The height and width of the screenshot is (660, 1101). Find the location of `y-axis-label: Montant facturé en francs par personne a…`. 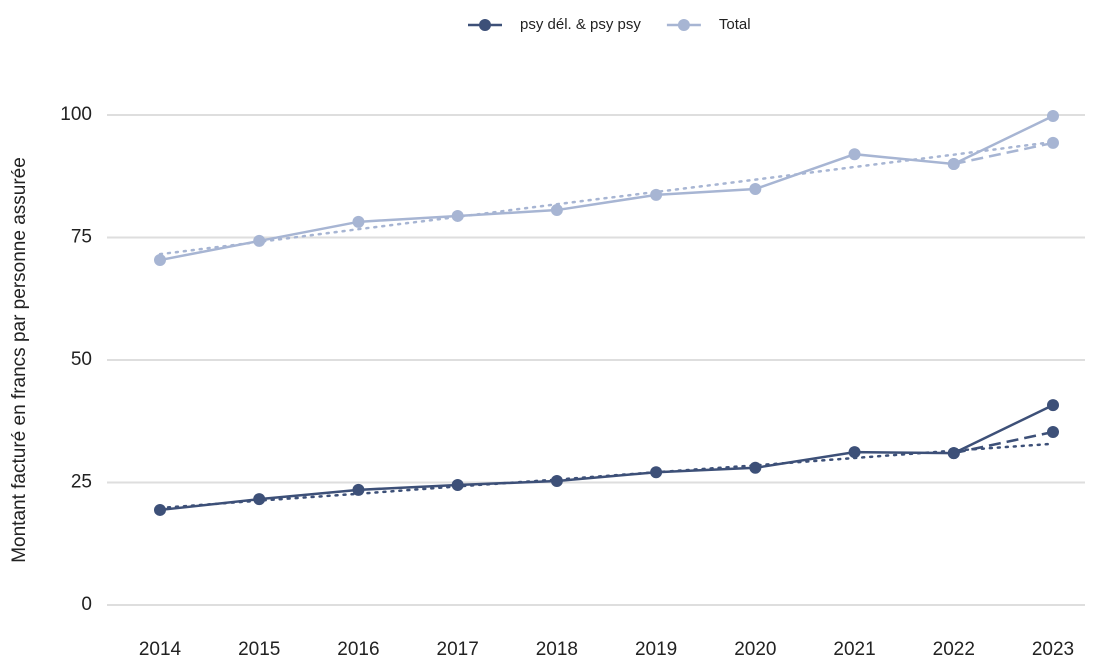

y-axis-label: Montant facturé en francs par personne a… is located at coordinates (19, 360).